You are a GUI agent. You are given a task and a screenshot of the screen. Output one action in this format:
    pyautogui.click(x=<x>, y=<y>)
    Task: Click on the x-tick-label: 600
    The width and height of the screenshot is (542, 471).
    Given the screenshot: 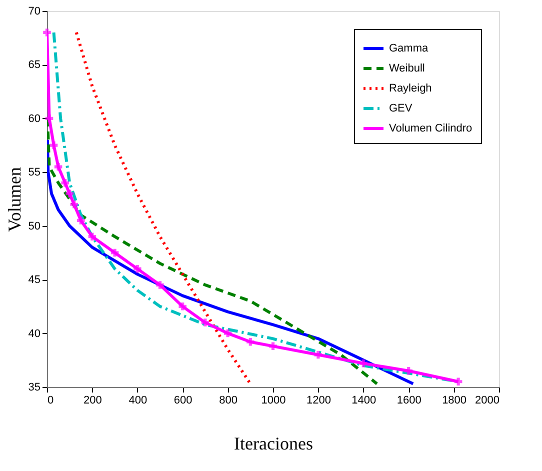 What is the action you would take?
    pyautogui.click(x=183, y=400)
    